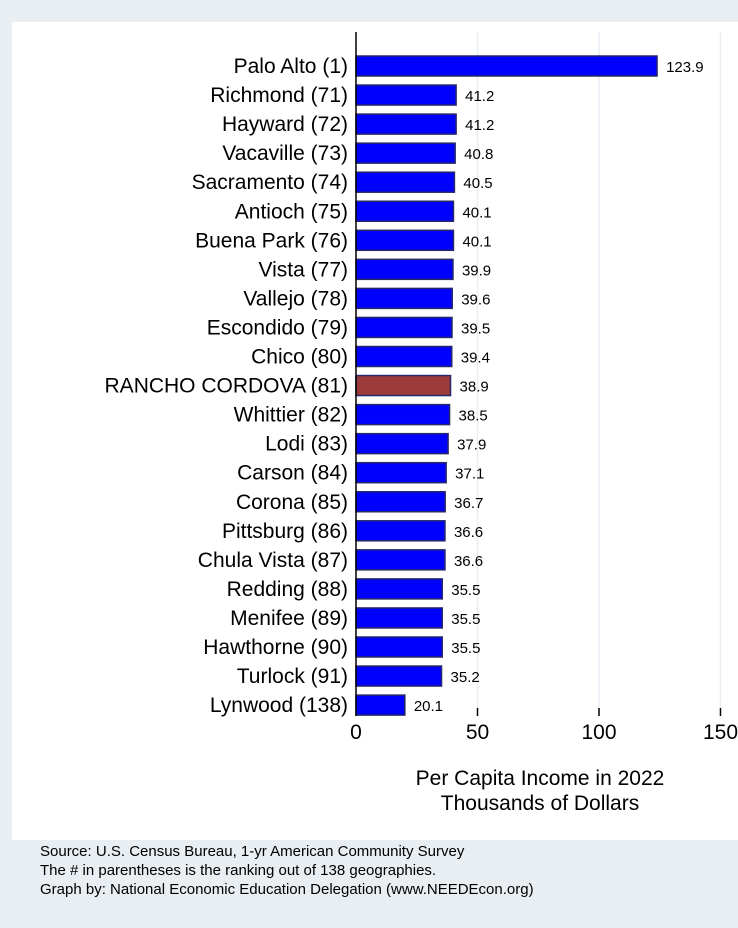 The height and width of the screenshot is (928, 738). What do you see at coordinates (473, 416) in the screenshot?
I see `value-label-12: 38.5` at bounding box center [473, 416].